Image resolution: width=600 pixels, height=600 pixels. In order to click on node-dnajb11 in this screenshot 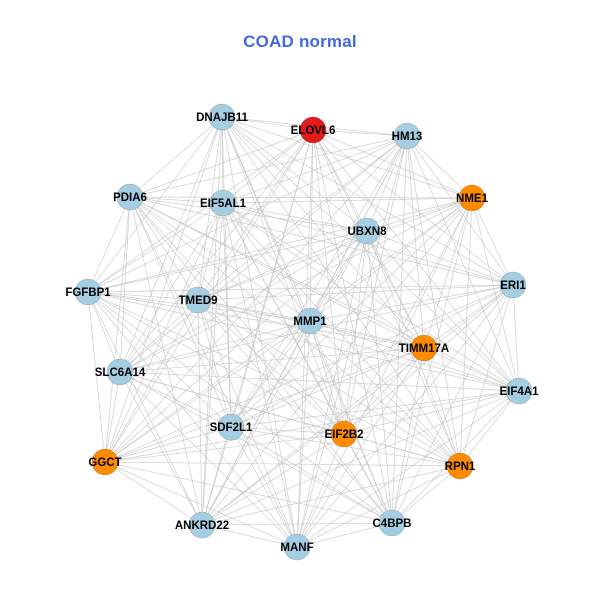, I will do `click(222, 117)`.